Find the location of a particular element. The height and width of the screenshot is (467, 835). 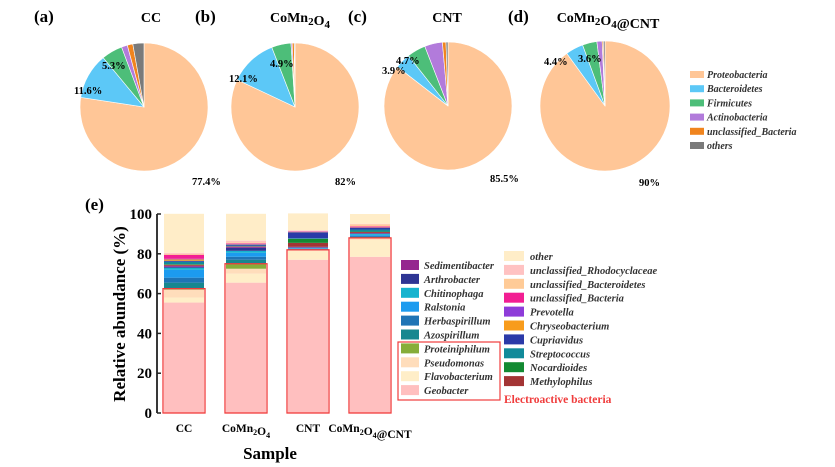

legend-label: Chryseobacterium is located at coordinates (569, 327).